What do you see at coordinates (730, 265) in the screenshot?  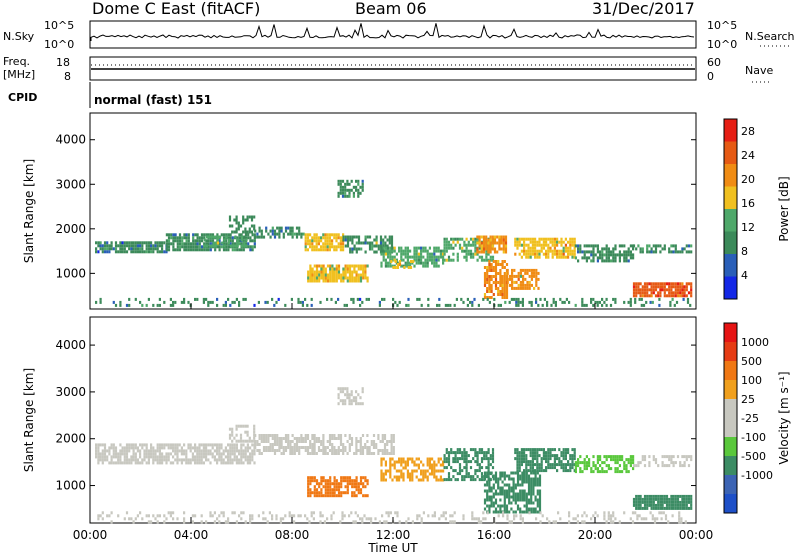 I see `colorbar-segment` at bounding box center [730, 265].